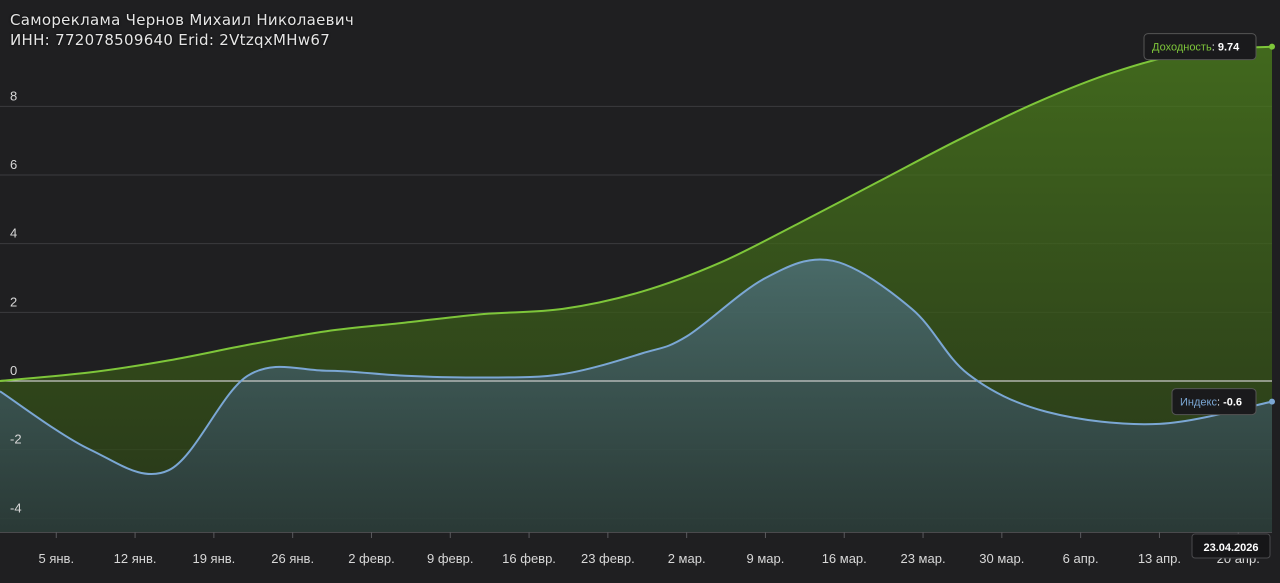  What do you see at coordinates (1159, 558) in the screenshot?
I see `x-tick-label: 13 апр.` at bounding box center [1159, 558].